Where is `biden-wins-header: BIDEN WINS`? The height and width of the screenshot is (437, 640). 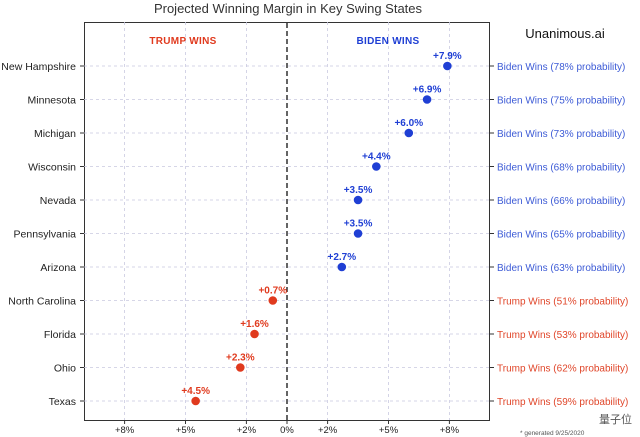 biden-wins-header: BIDEN WINS is located at coordinates (388, 41).